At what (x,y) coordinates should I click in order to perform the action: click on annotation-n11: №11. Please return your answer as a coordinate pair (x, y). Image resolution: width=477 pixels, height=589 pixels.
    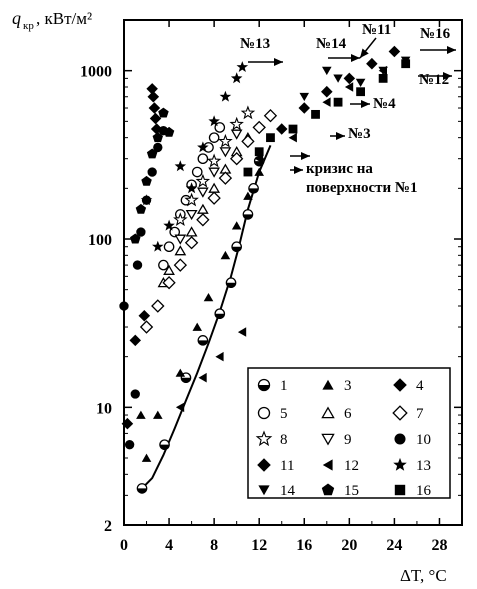
    Looking at the image, I should click on (376, 30).